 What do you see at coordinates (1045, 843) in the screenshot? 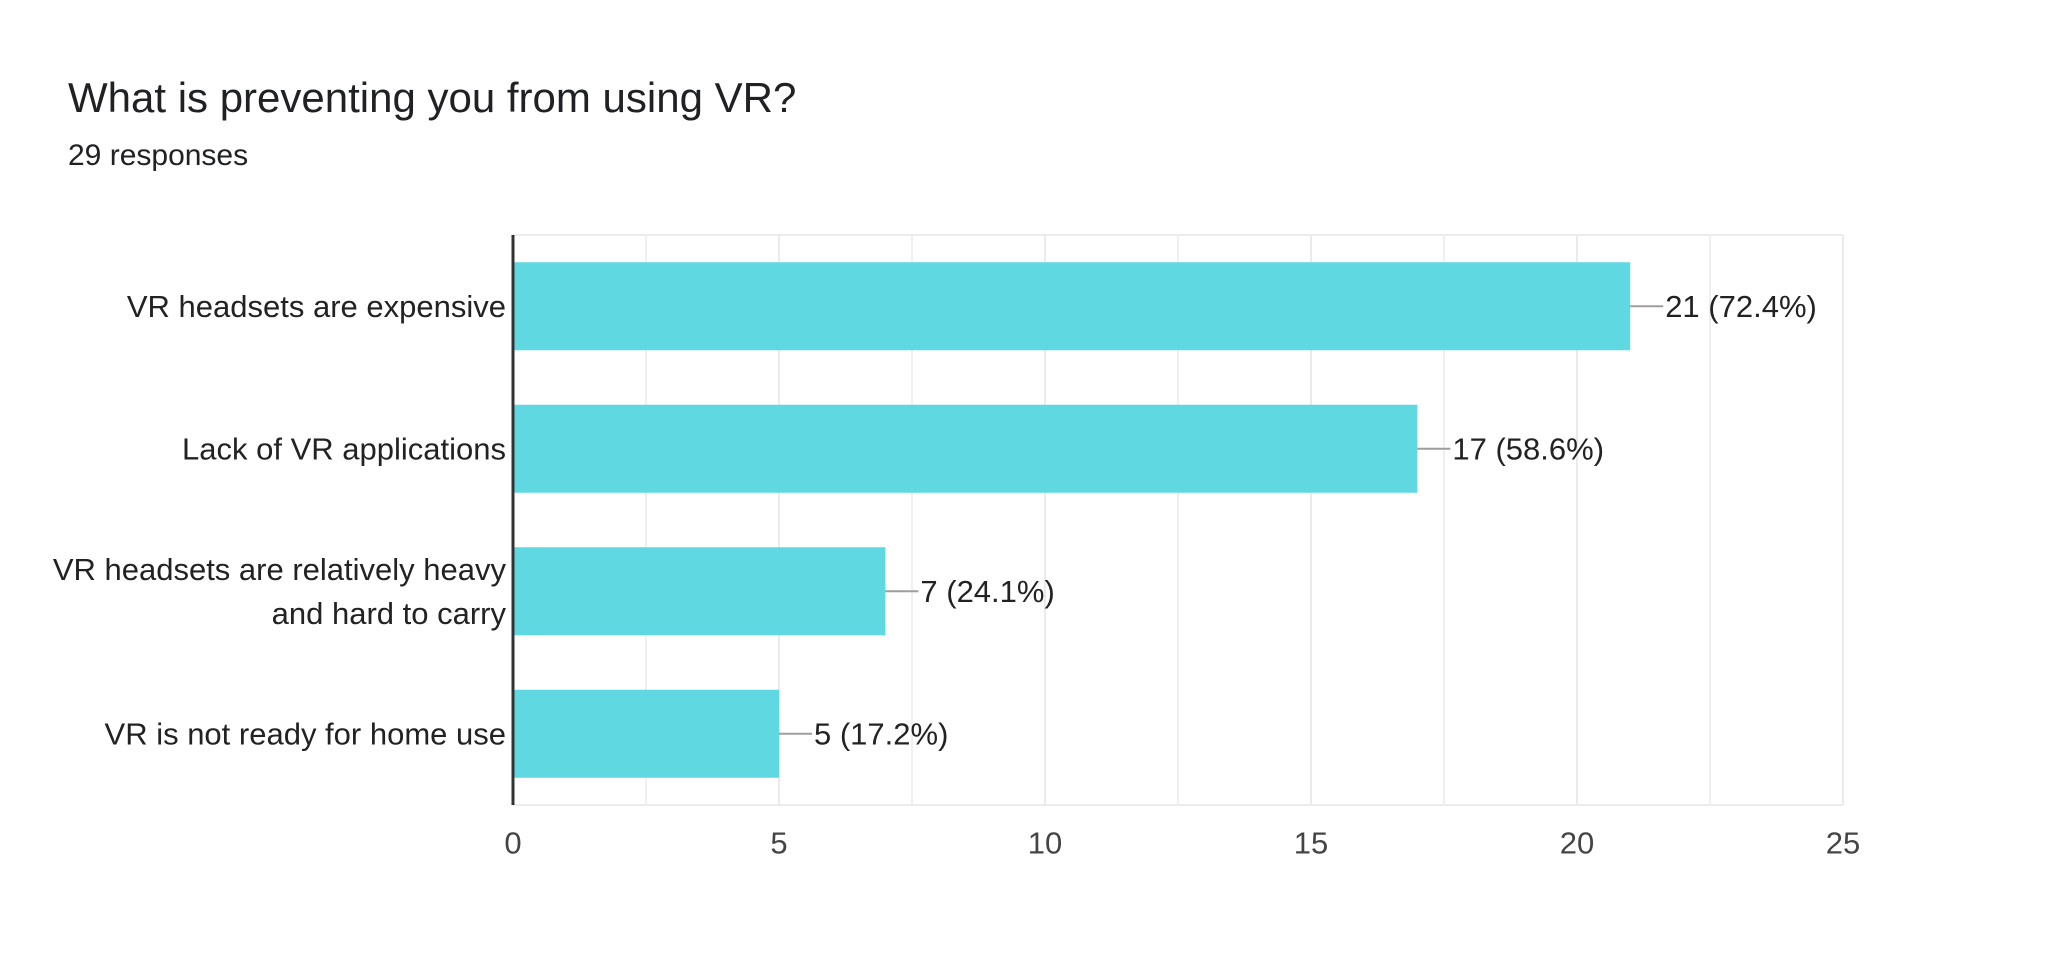
I see `x-tick-label: 10` at bounding box center [1045, 843].